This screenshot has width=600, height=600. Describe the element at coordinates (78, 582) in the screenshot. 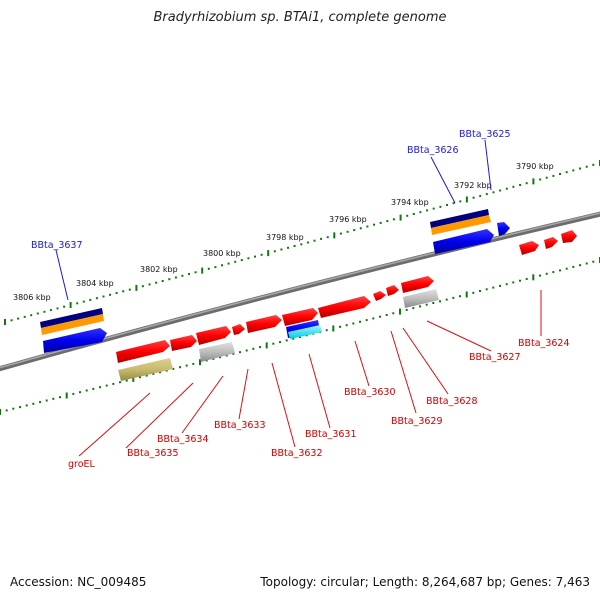

I see `accession-text: Accession: NC_009485` at that location.